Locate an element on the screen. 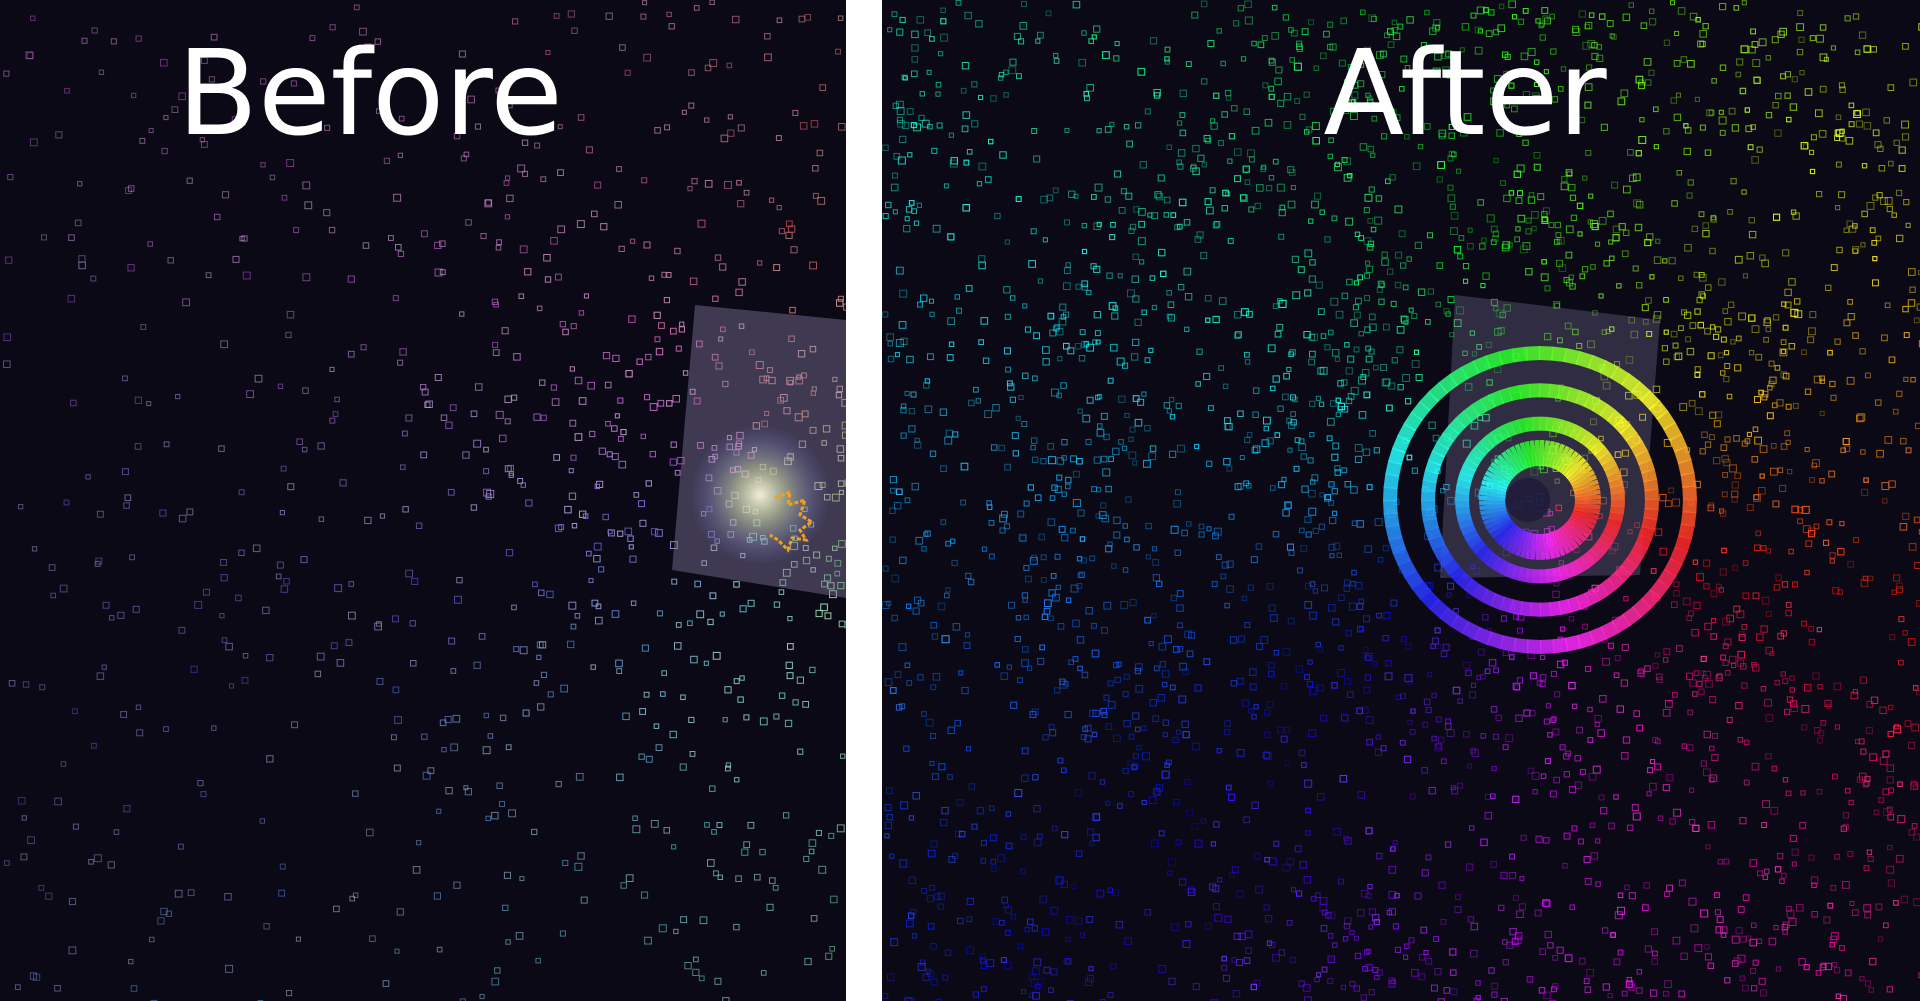  panel-divider is located at coordinates (864, 500).